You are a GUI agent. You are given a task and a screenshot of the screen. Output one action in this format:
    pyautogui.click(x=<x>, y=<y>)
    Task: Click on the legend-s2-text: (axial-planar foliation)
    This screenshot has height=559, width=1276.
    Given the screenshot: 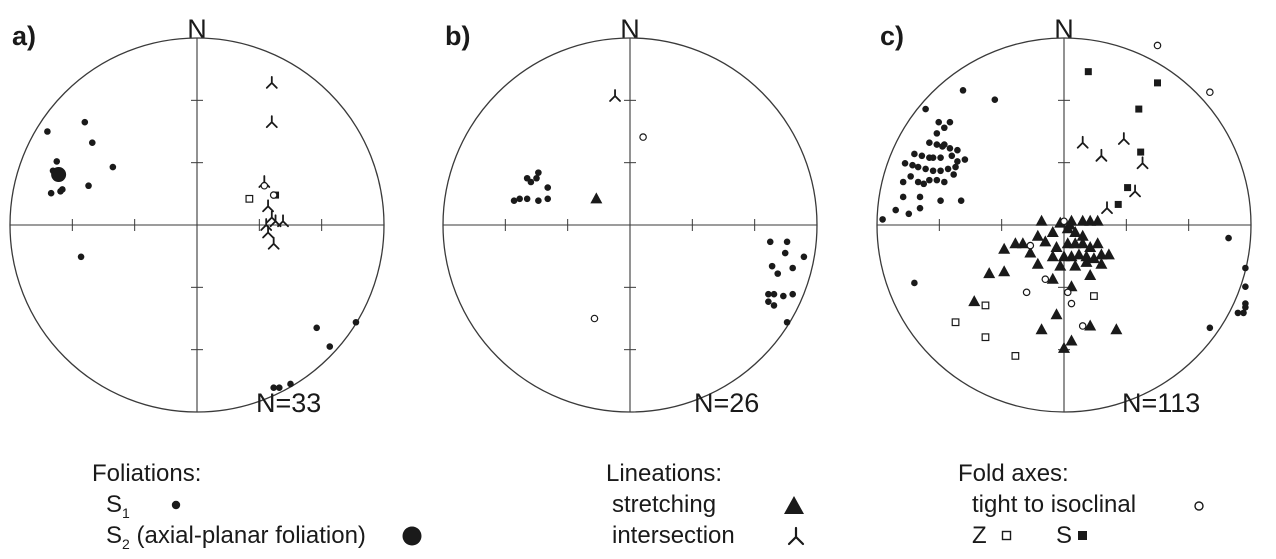 What is the action you would take?
    pyautogui.click(x=247, y=535)
    